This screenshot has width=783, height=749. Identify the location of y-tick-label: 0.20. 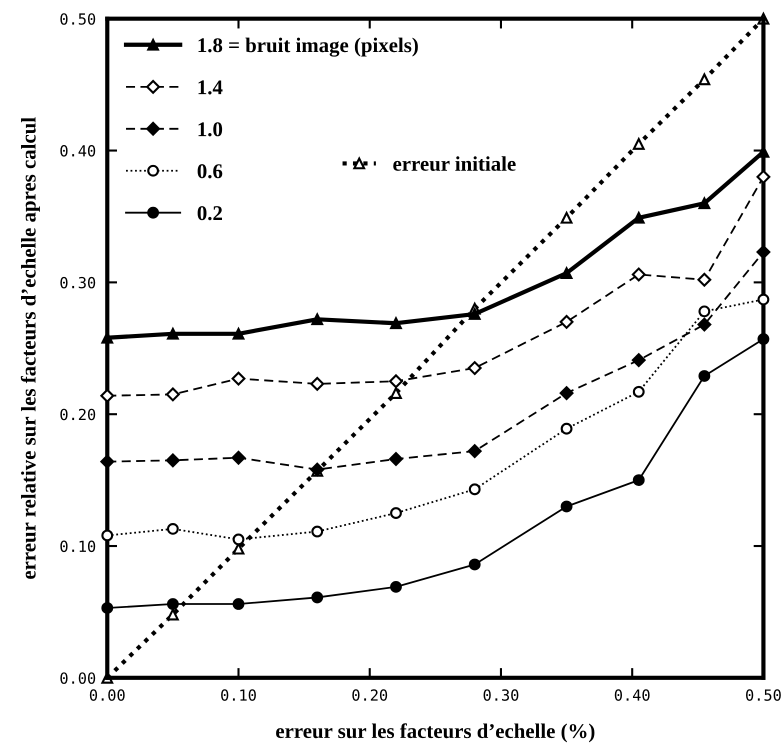
(78, 414).